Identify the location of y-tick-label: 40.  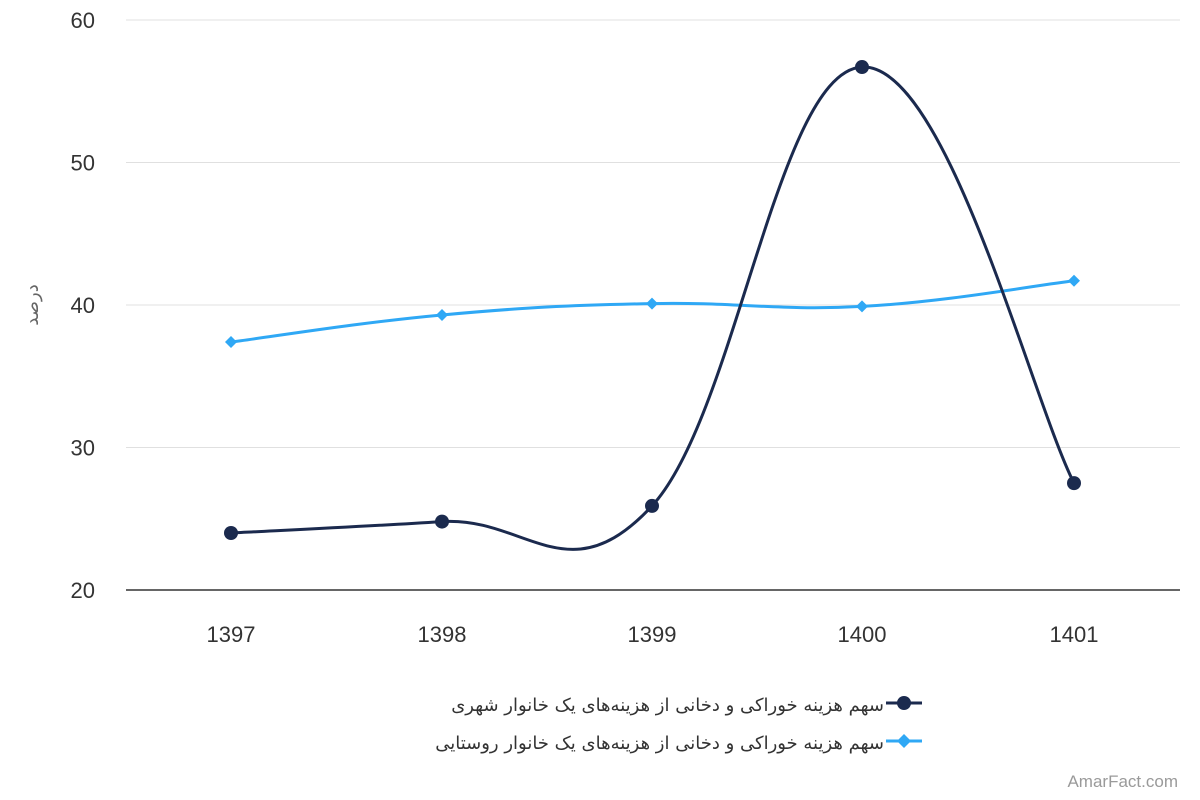
(83, 305).